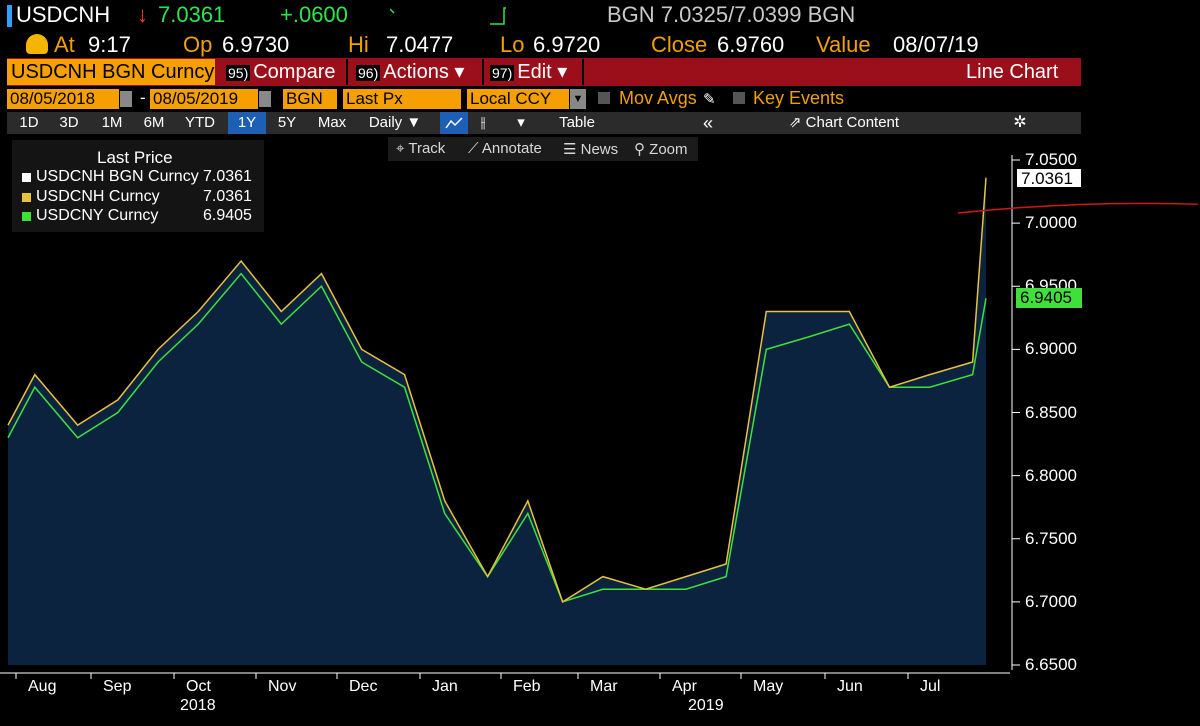 The image size is (1200, 726). I want to click on last-price: 7.0361, so click(192, 14).